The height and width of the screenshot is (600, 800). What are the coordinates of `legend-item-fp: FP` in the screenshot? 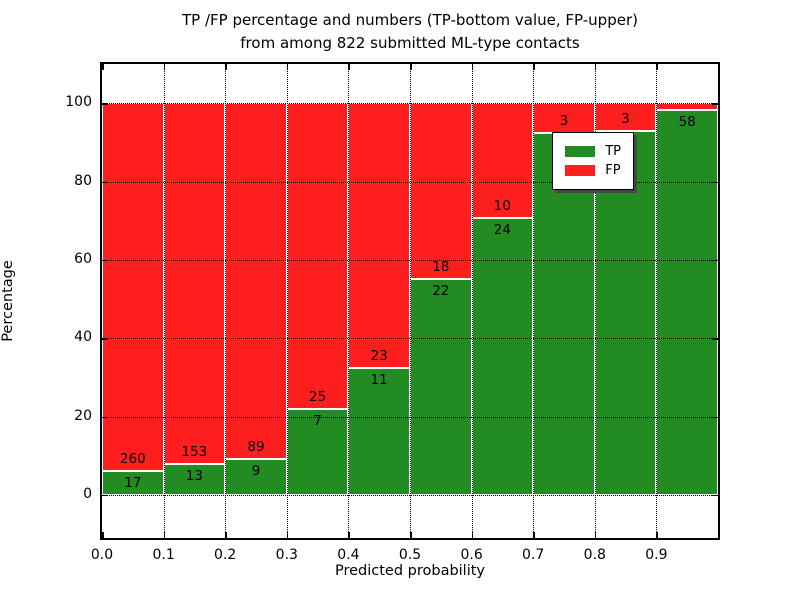 It's located at (593, 170).